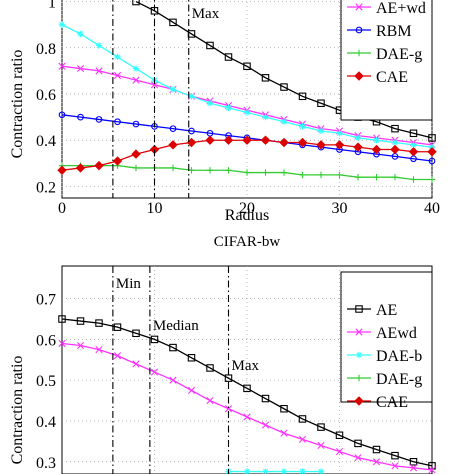 This screenshot has width=474, height=474. What do you see at coordinates (46, 381) in the screenshot?
I see `y-tick-label: 0.5` at bounding box center [46, 381].